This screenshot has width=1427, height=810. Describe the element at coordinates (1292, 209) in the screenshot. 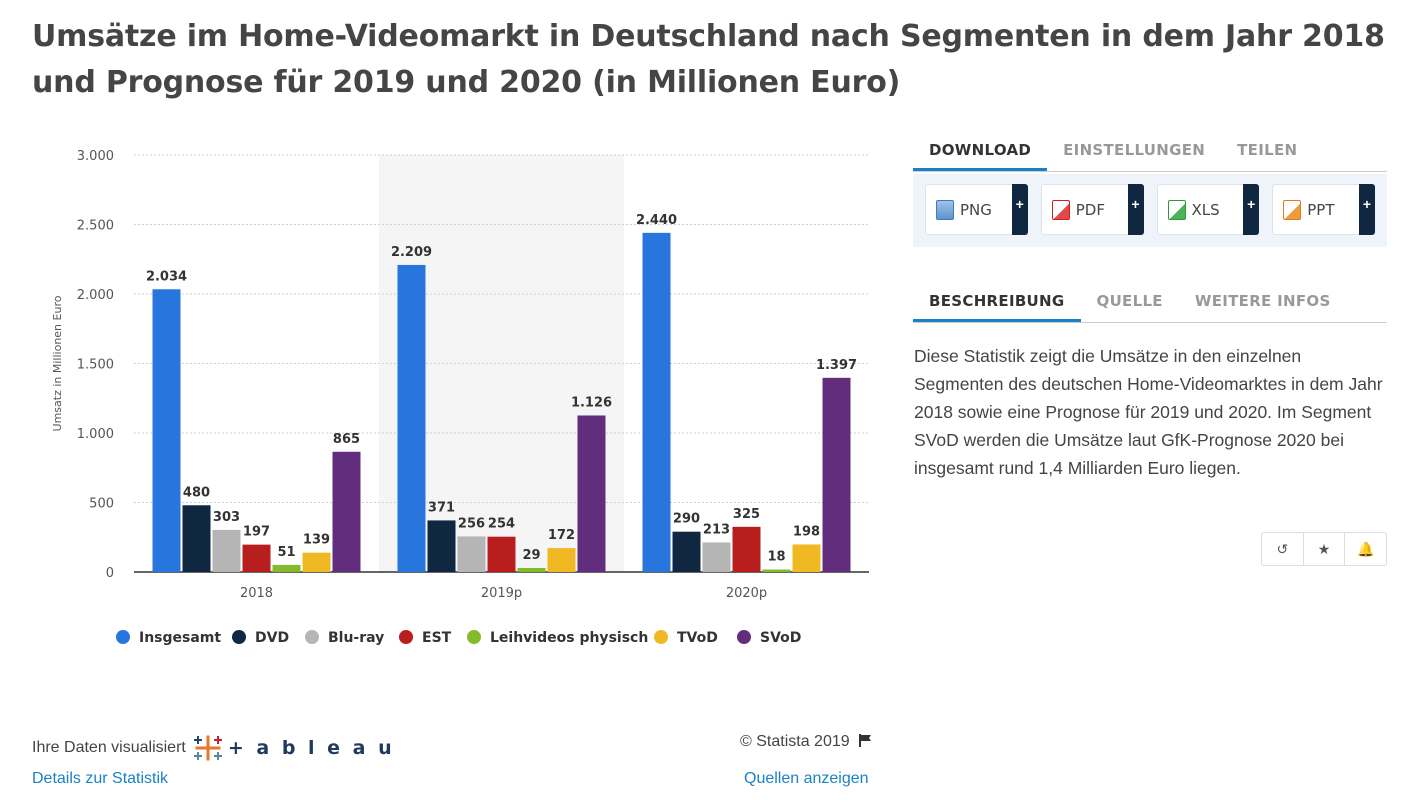

I see `powerpoint-file-icon` at that location.